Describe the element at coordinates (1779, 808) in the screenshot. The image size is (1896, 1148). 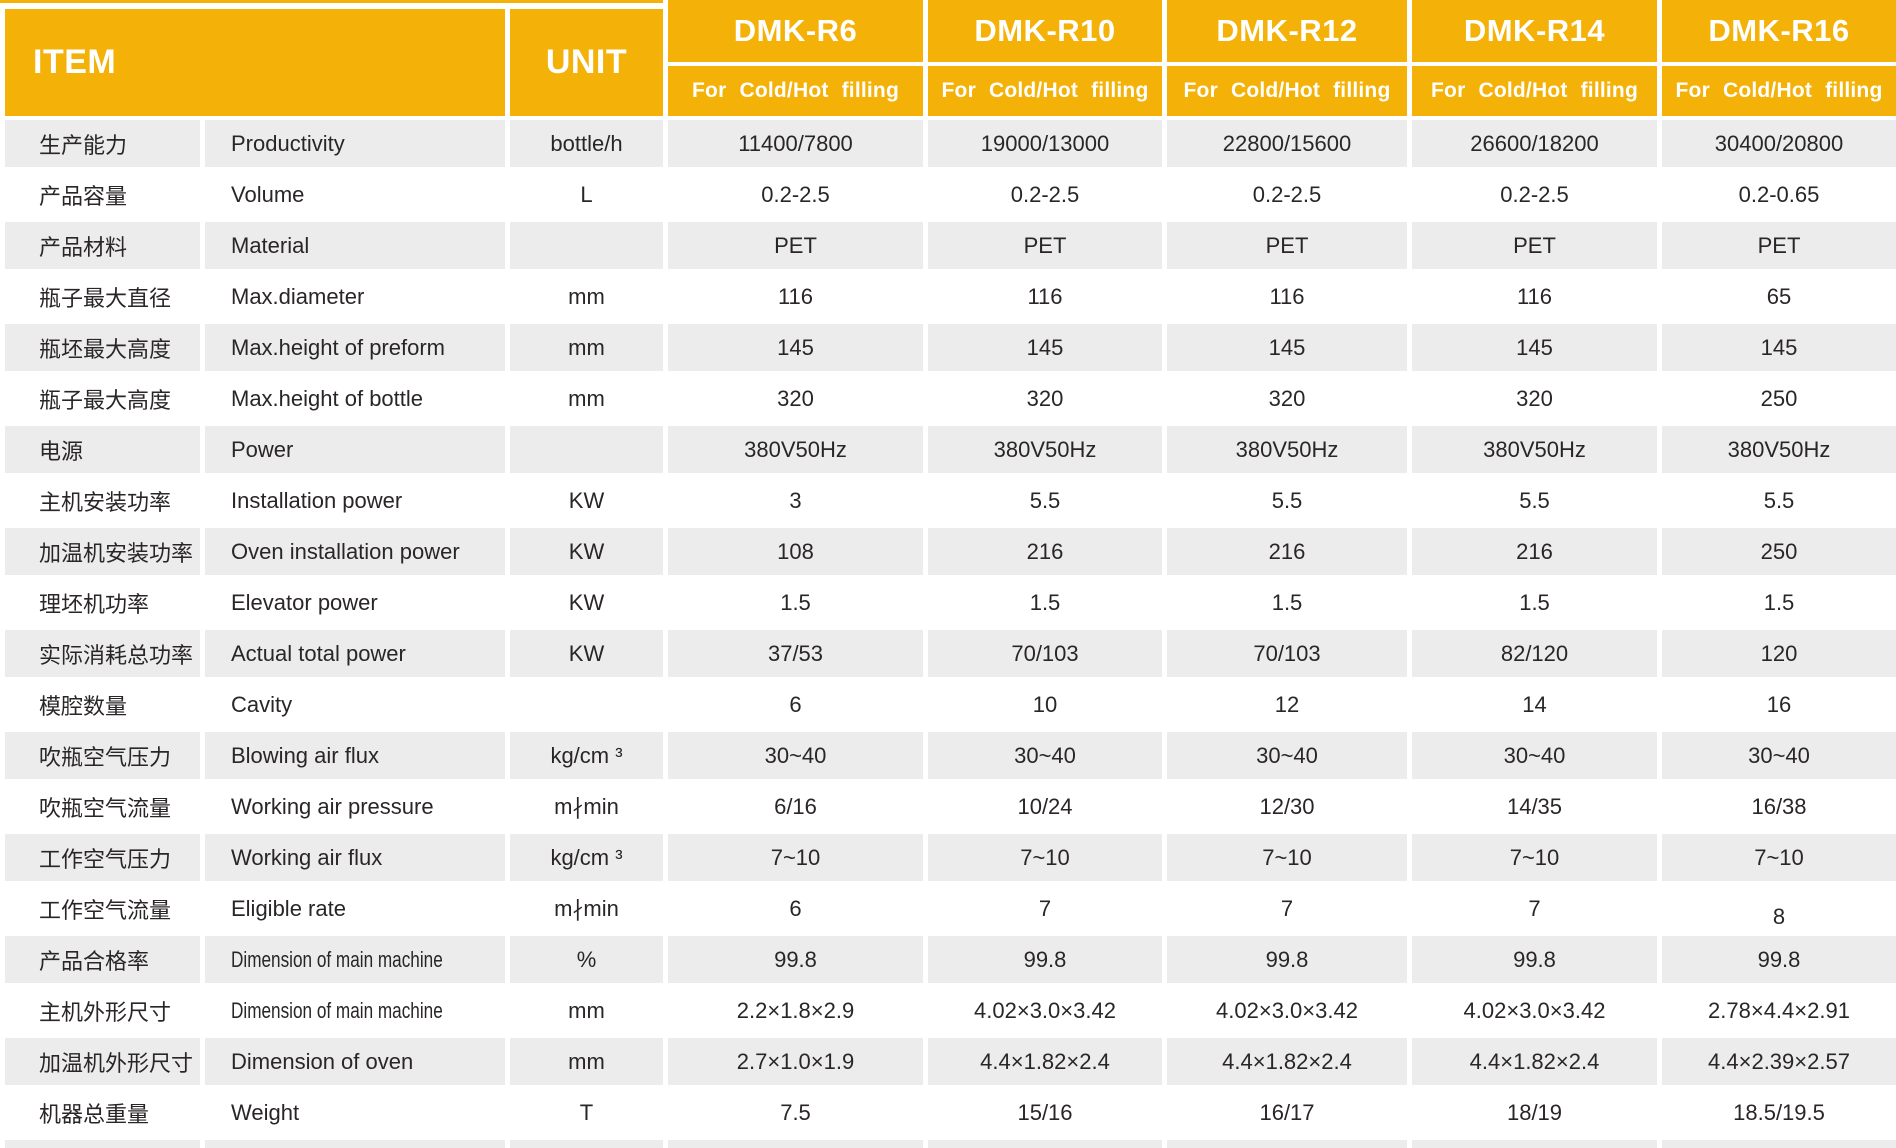
I see `row-value: 16/38` at that location.